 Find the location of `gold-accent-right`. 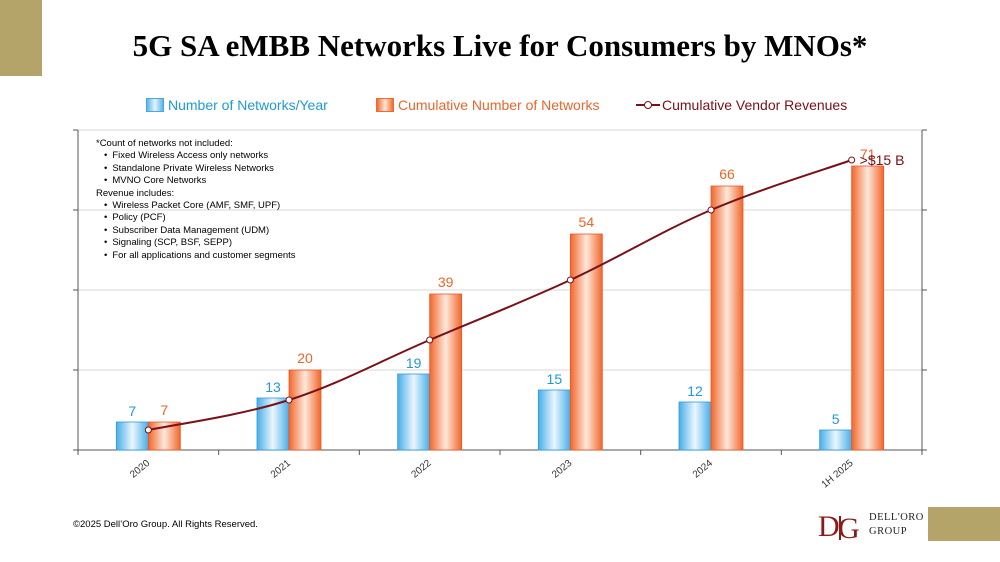

gold-accent-right is located at coordinates (964, 524).